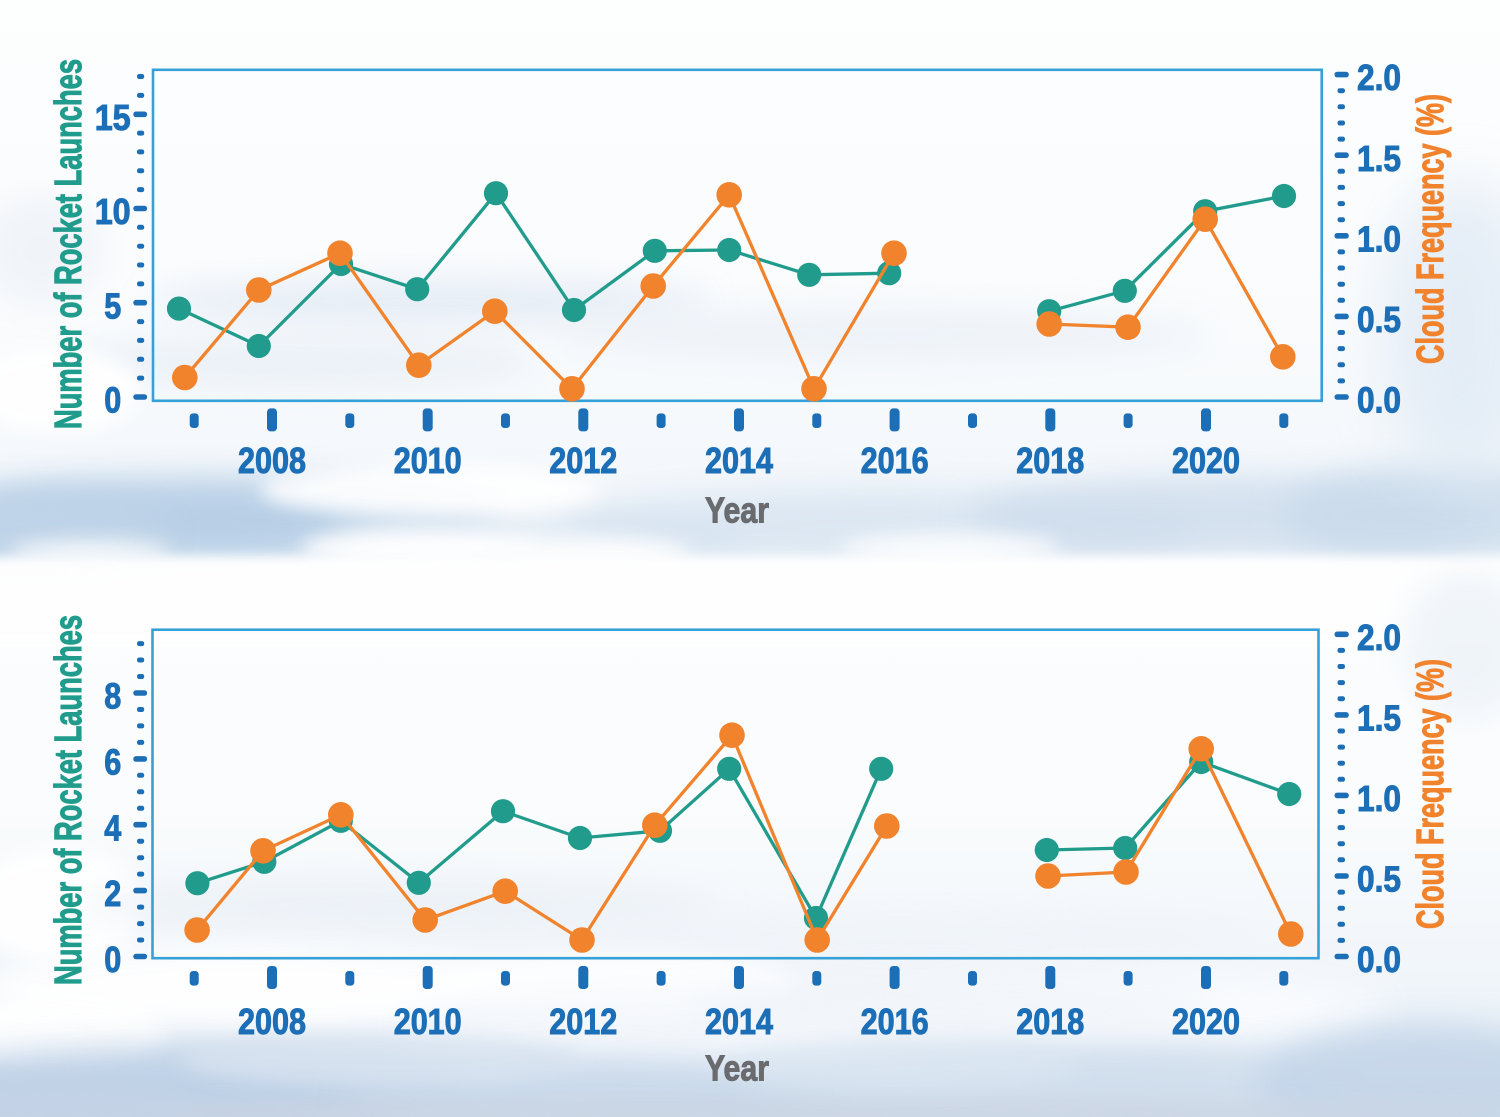 This screenshot has width=1500, height=1117. Describe the element at coordinates (112, 696) in the screenshot. I see `svg-text: 8` at that location.